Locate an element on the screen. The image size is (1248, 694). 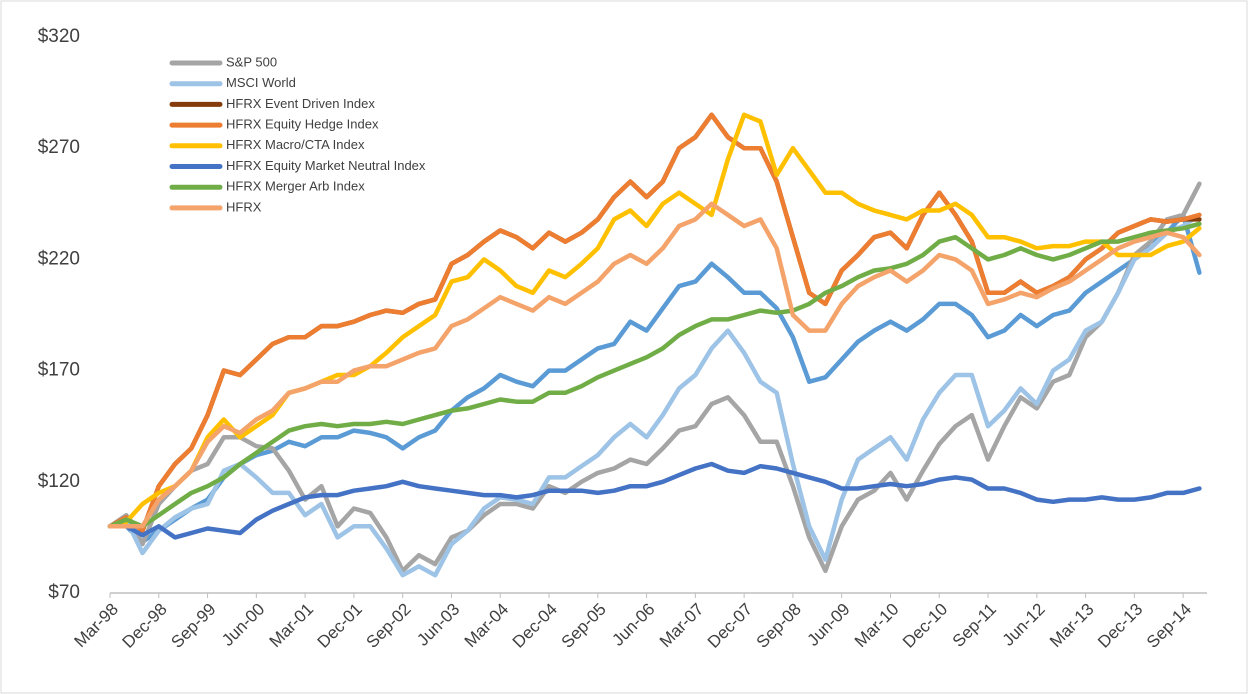
y-tick-label: $320 is located at coordinates (59, 36).